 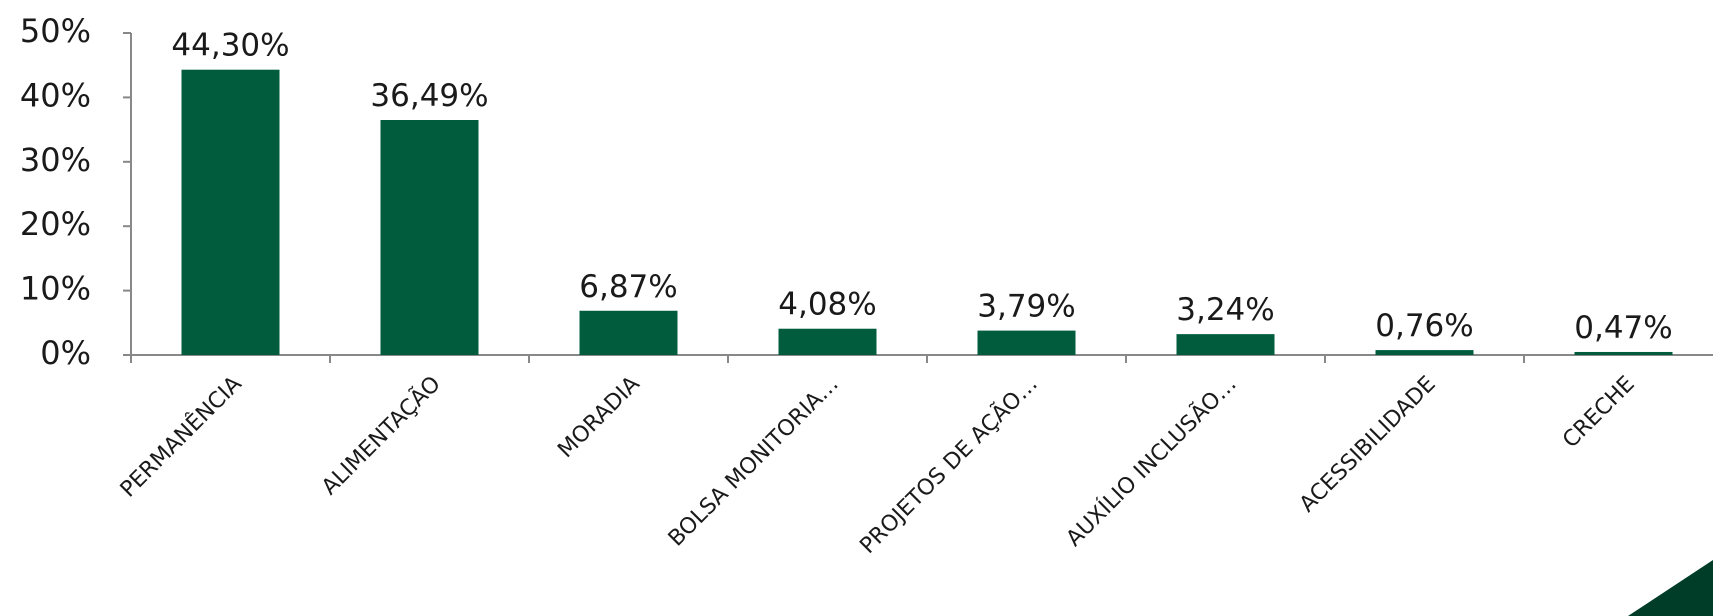 What do you see at coordinates (65, 353) in the screenshot?
I see `y-tick-label: 0%` at bounding box center [65, 353].